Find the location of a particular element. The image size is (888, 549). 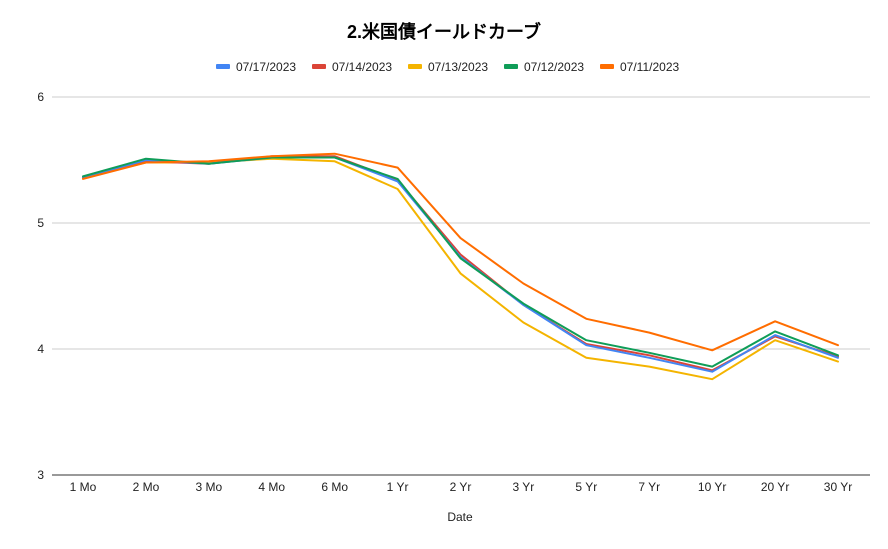

legend-label: 07/17/2023 is located at coordinates (266, 67).